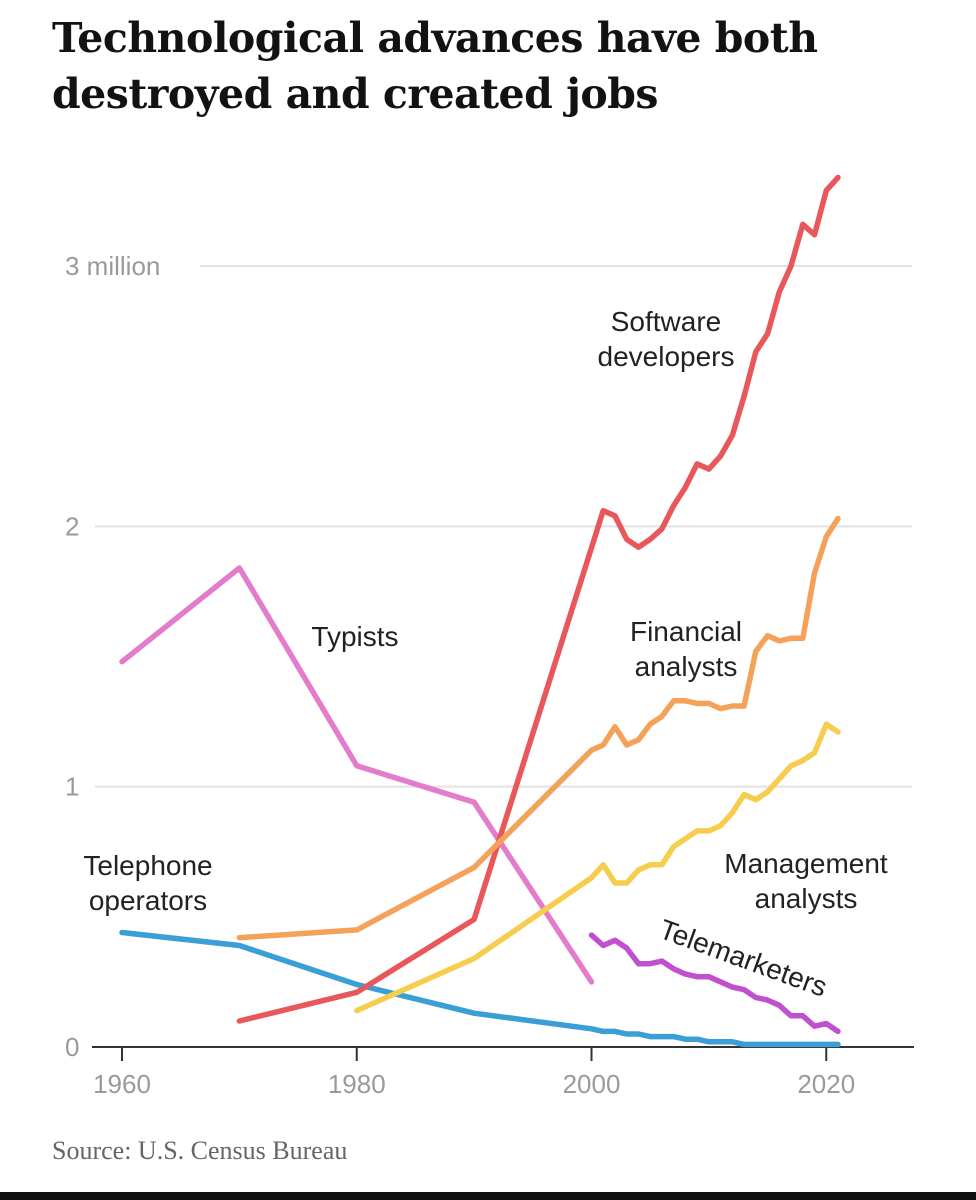  What do you see at coordinates (666, 321) in the screenshot?
I see `series-label-software-developers-1: Software` at bounding box center [666, 321].